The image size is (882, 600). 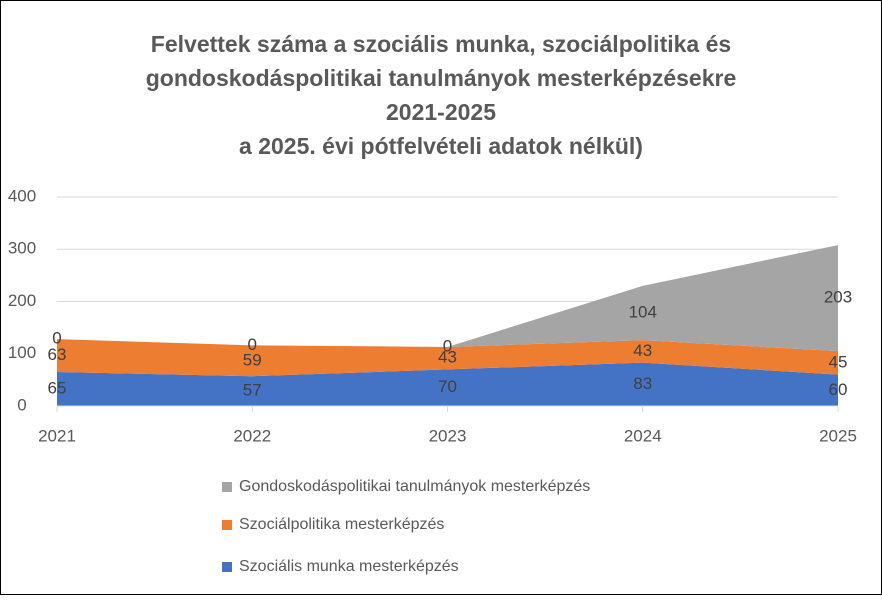 What do you see at coordinates (349, 566) in the screenshot?
I see `legend-label: Szociális munka mesterképzés` at bounding box center [349, 566].